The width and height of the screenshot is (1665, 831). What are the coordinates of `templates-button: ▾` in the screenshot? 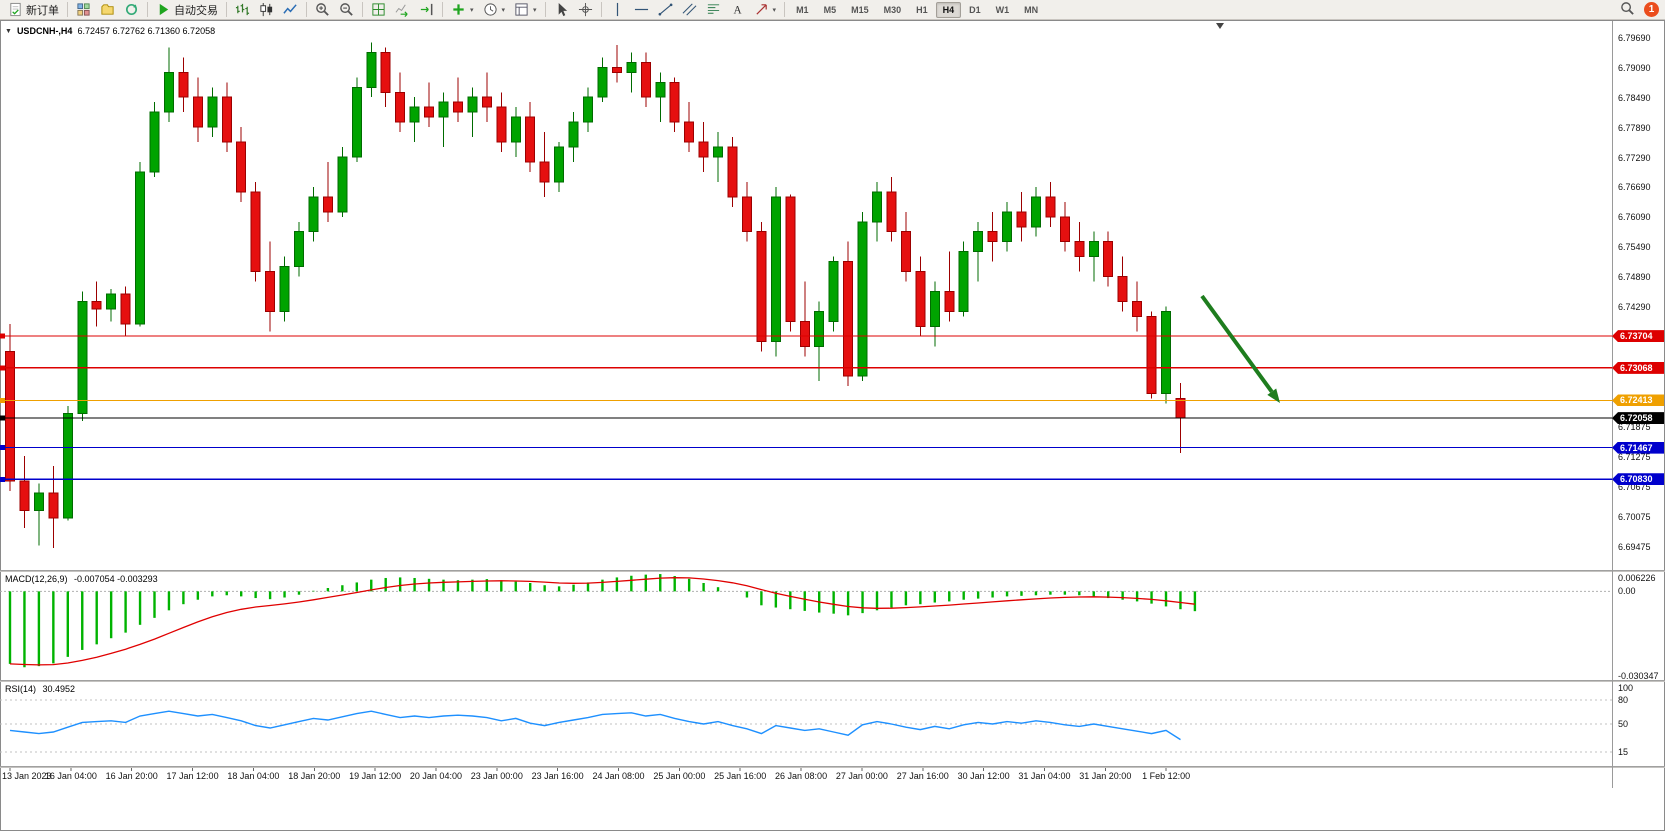 It's located at (525, 10).